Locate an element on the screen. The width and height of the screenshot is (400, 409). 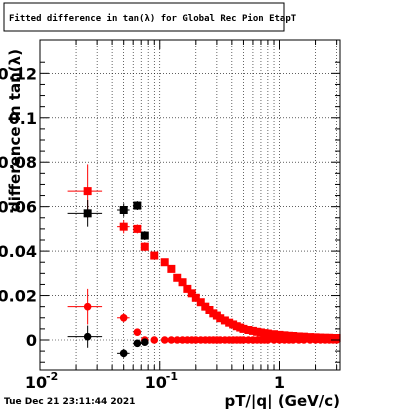
y-tick-label: 0.06 is located at coordinates (18, 207).